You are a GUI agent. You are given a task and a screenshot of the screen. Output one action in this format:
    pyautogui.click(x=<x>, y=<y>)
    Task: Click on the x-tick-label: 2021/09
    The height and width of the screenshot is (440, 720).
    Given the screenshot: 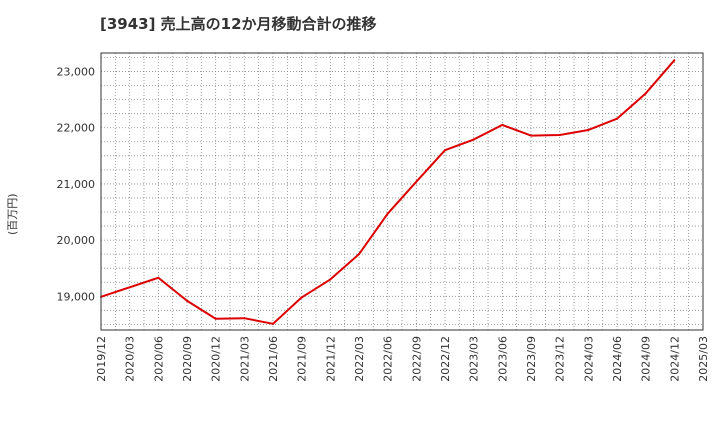 What is the action you would take?
    pyautogui.click(x=302, y=359)
    